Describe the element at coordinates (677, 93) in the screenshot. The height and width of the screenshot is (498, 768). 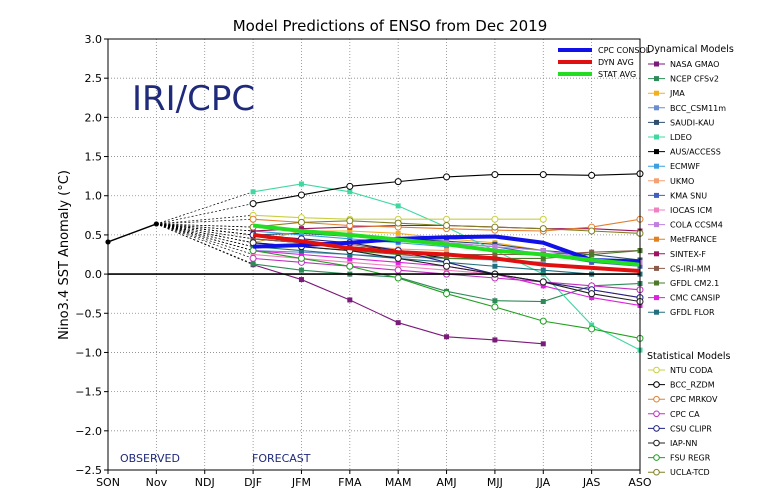
I see `legend-label: JMA` at that location.